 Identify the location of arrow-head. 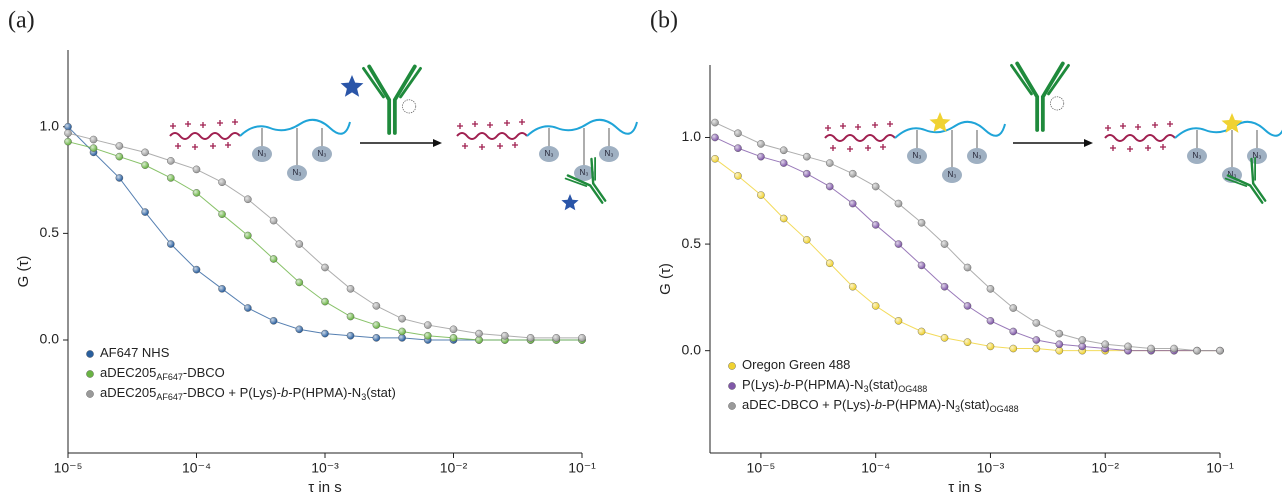
(1088, 143).